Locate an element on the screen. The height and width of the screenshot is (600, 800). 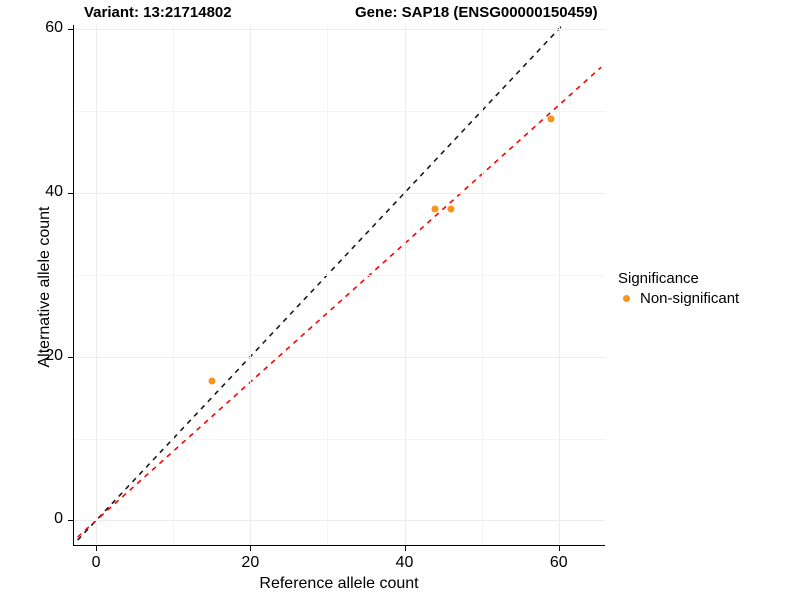
legend-item-label: Non-significant is located at coordinates (690, 298).